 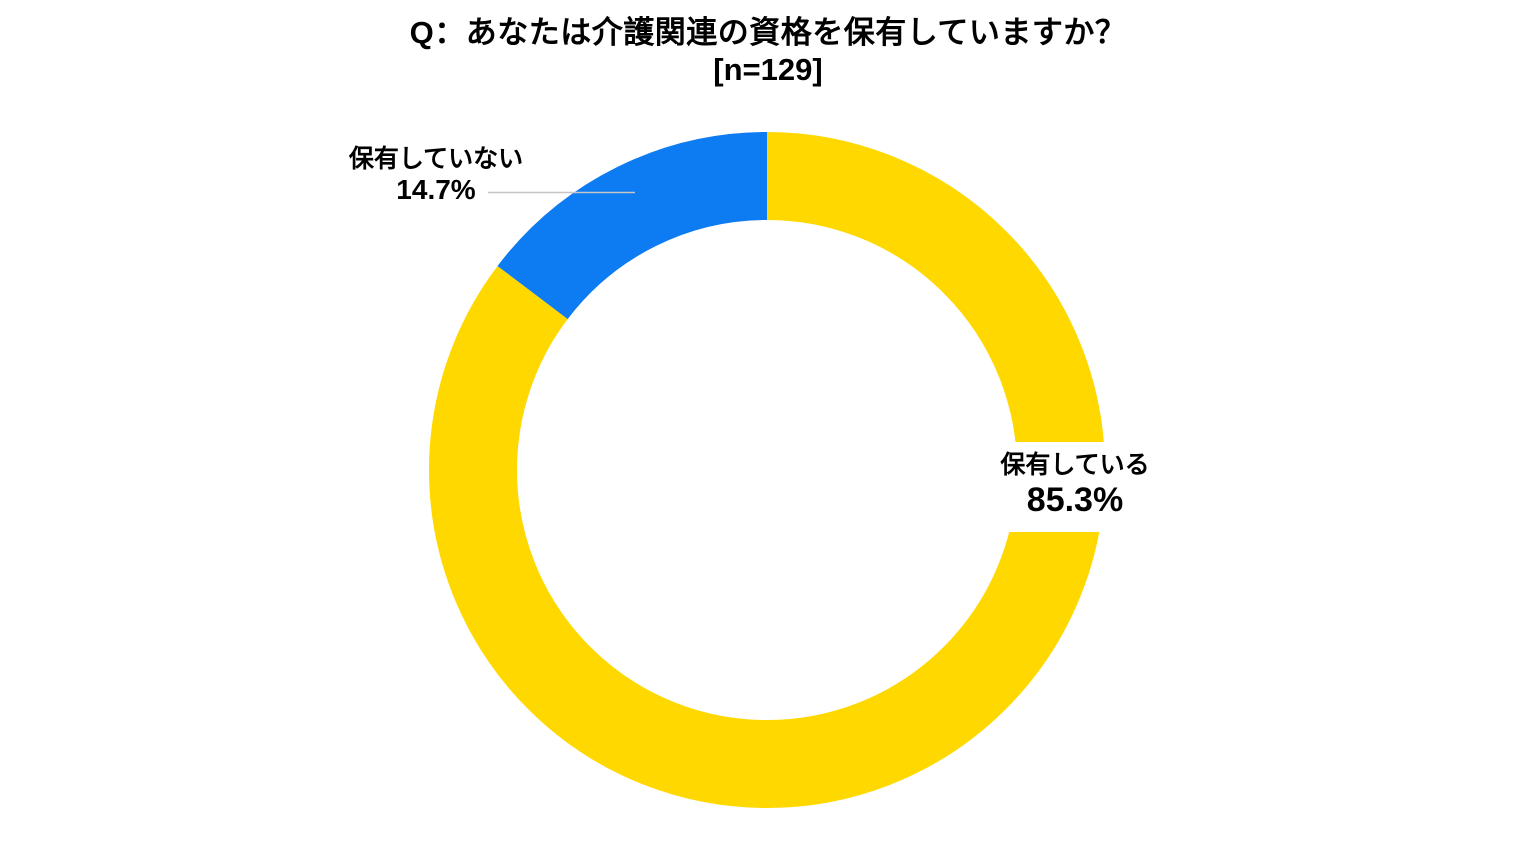 I want to click on sample-size-label: [n=129], so click(x=768, y=69).